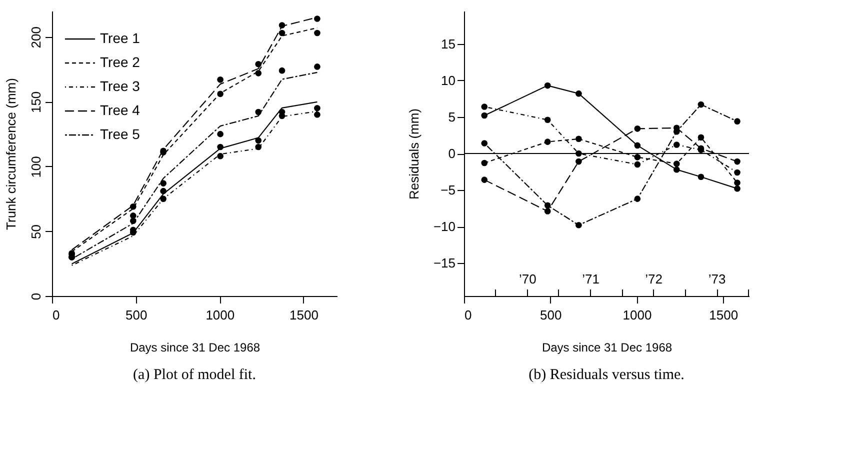  Describe the element at coordinates (591, 279) in the screenshot. I see `x2-tick-label: ’71` at that location.